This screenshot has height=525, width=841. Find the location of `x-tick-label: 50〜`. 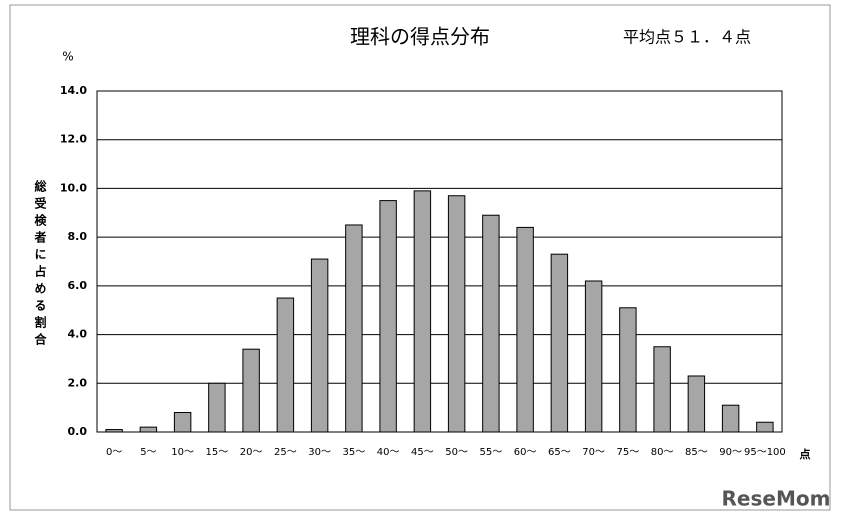

x-tick-label: 50〜 is located at coordinates (456, 452).